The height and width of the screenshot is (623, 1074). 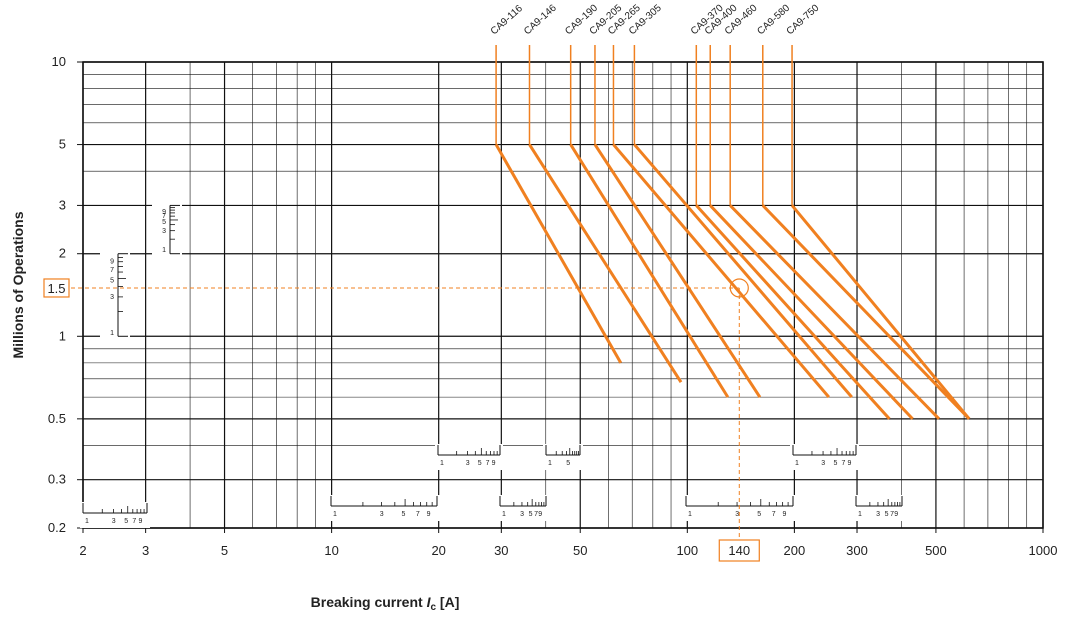 What do you see at coordinates (57, 418) in the screenshot?
I see `y-tick-label: 0.5` at bounding box center [57, 418].